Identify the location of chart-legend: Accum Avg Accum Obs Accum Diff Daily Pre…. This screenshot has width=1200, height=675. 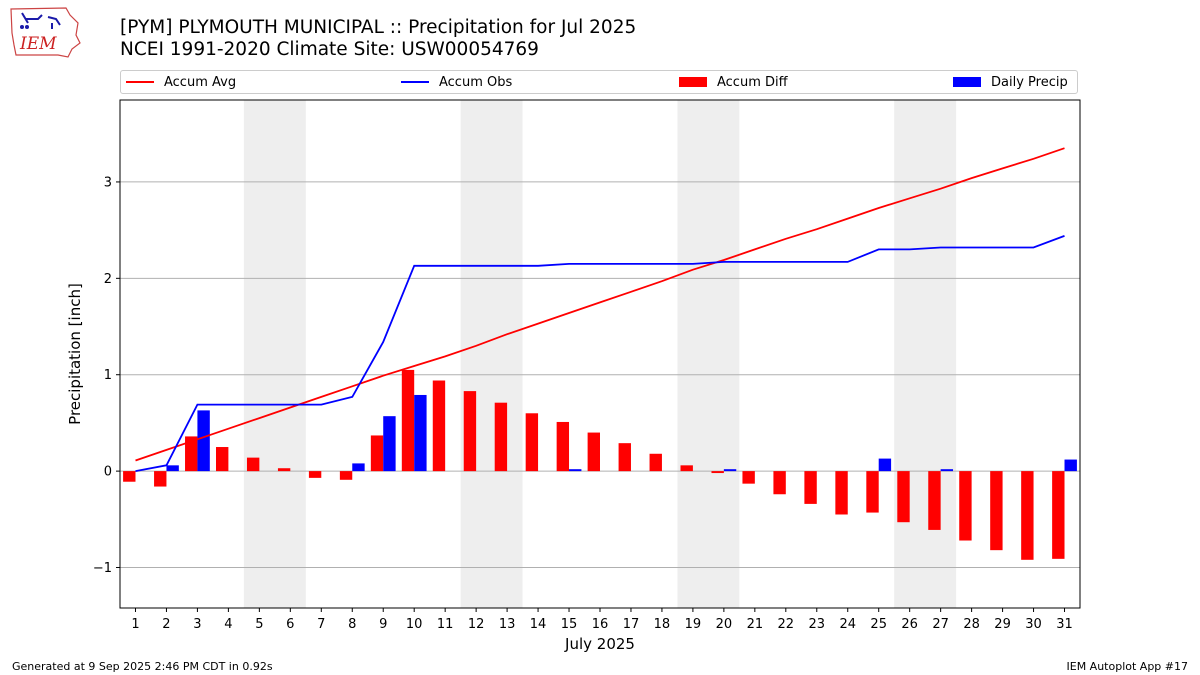
(599, 82).